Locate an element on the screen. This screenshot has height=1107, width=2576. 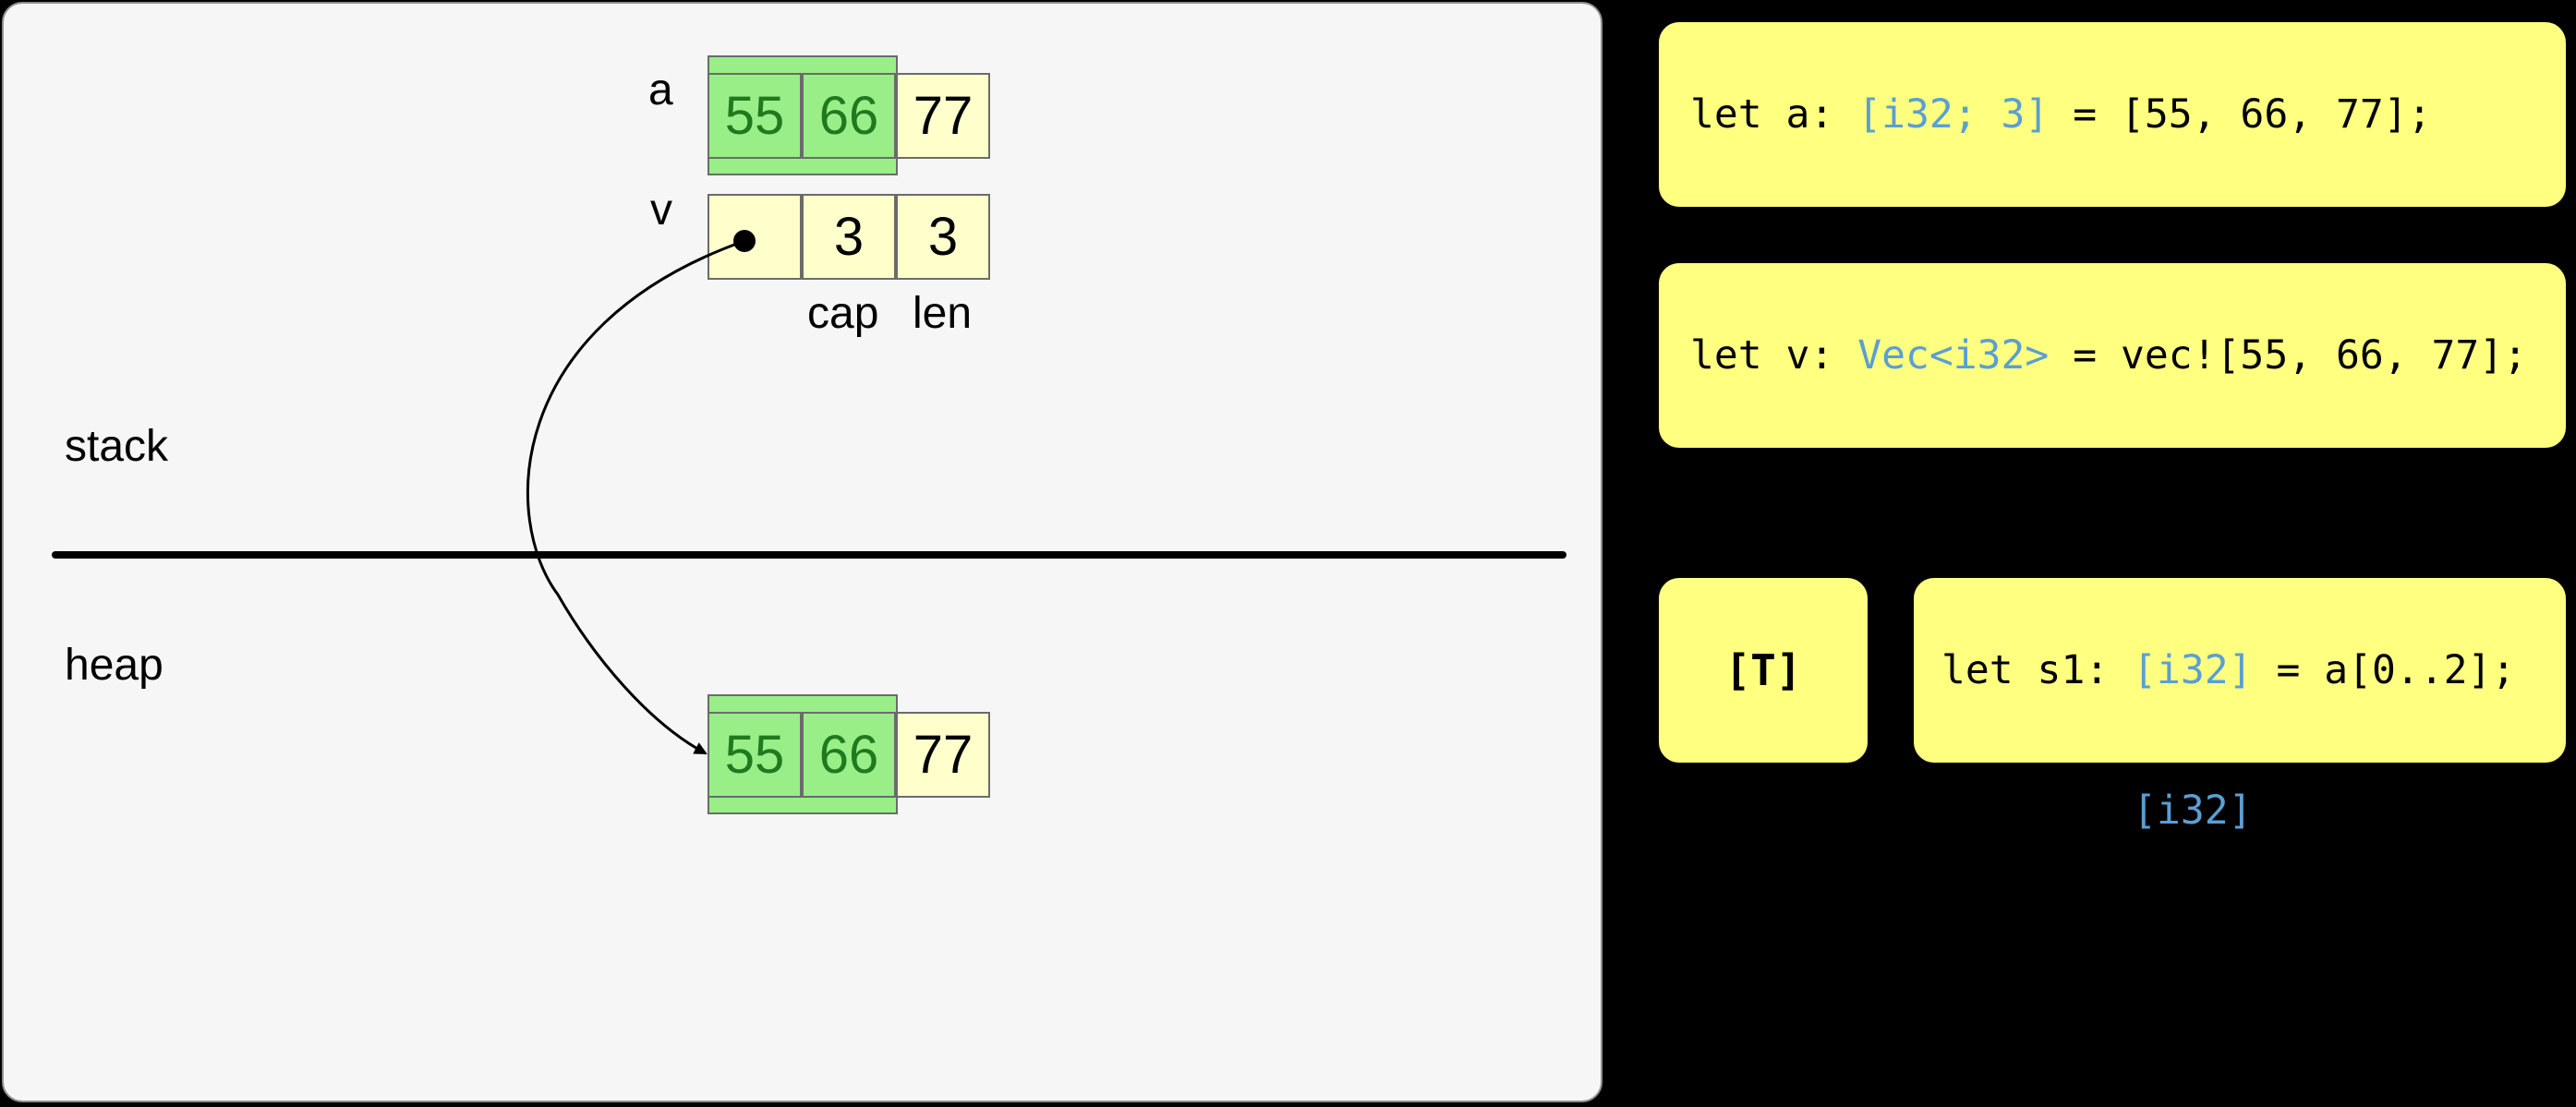
slice-line2-type: [i32] is located at coordinates (2193, 810).